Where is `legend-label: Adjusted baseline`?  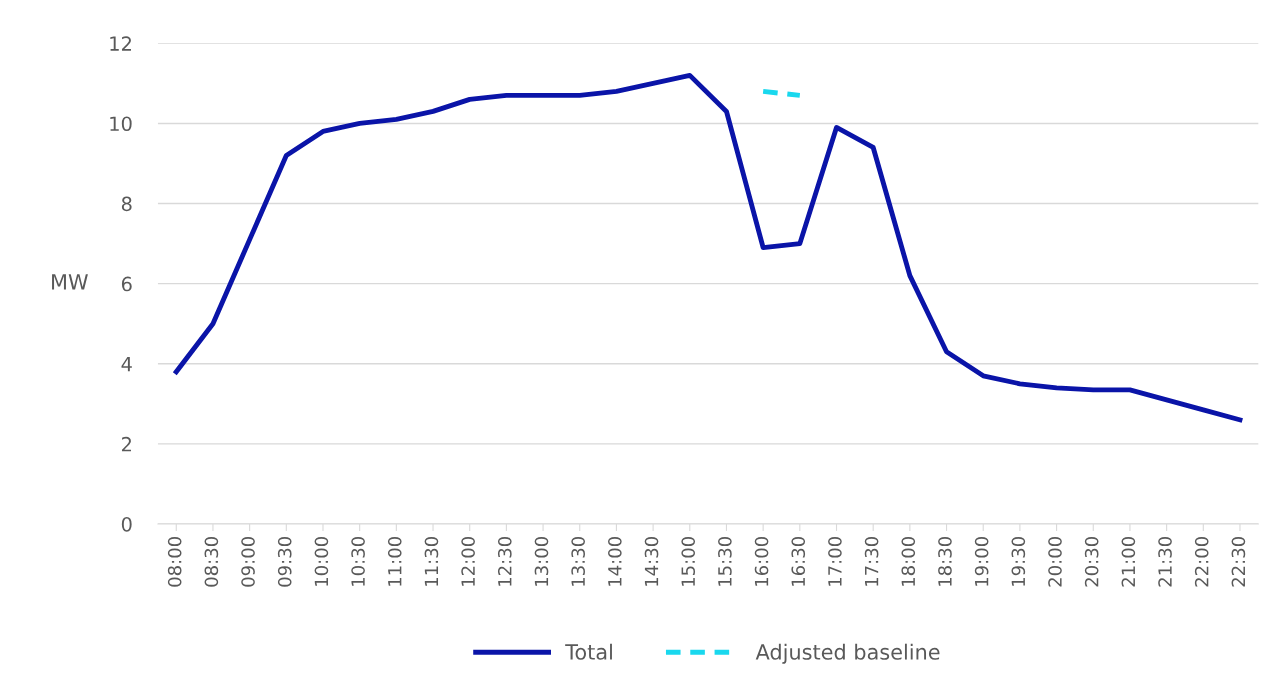 legend-label: Adjusted baseline is located at coordinates (847, 653).